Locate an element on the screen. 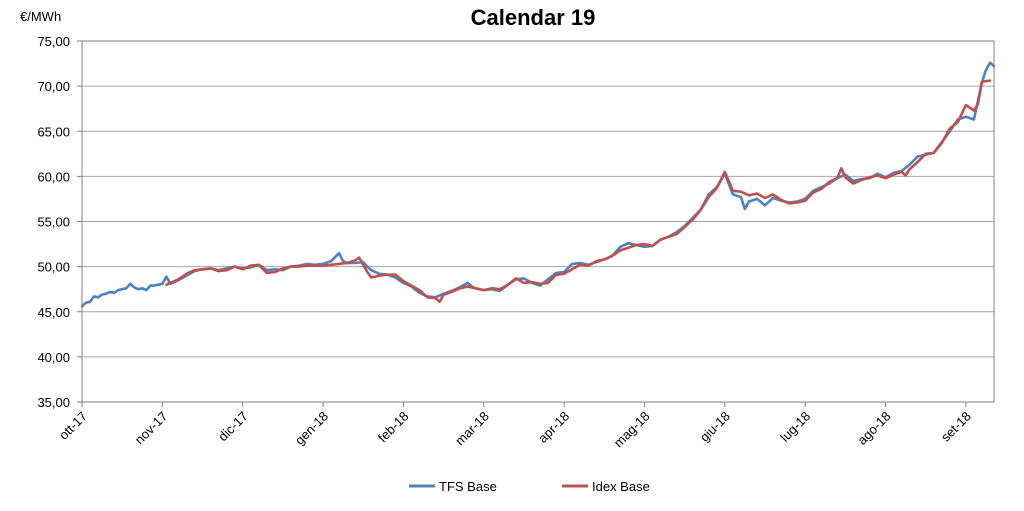  x-tick-label: ago-18 is located at coordinates (873, 428).